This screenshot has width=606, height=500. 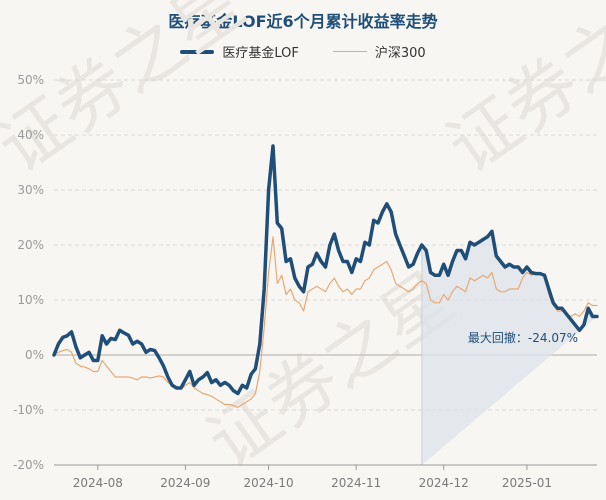 What do you see at coordinates (303, 21) in the screenshot?
I see `chart-title: 医疗基金LOF近6个月累计收益率走势` at bounding box center [303, 21].